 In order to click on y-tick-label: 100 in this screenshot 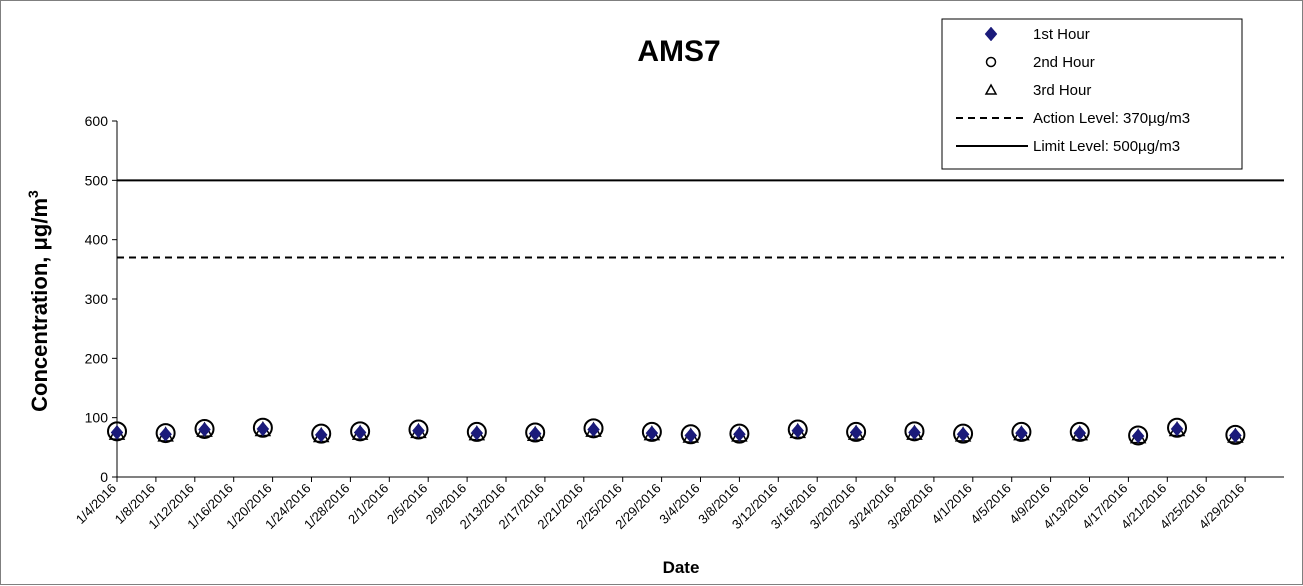, I will do `click(97, 418)`.